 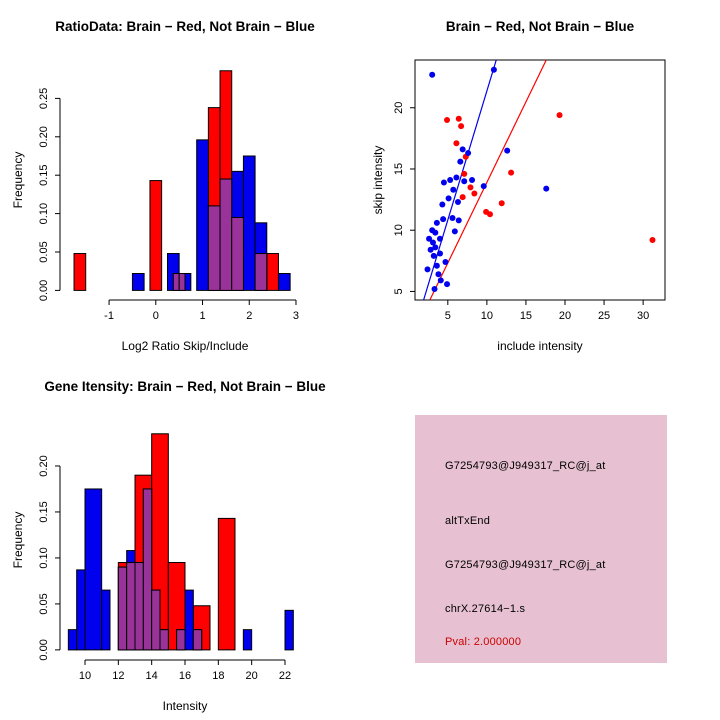 I want to click on info-line-probe-id: G7254793@J949317_RC@j_at, so click(x=525, y=466).